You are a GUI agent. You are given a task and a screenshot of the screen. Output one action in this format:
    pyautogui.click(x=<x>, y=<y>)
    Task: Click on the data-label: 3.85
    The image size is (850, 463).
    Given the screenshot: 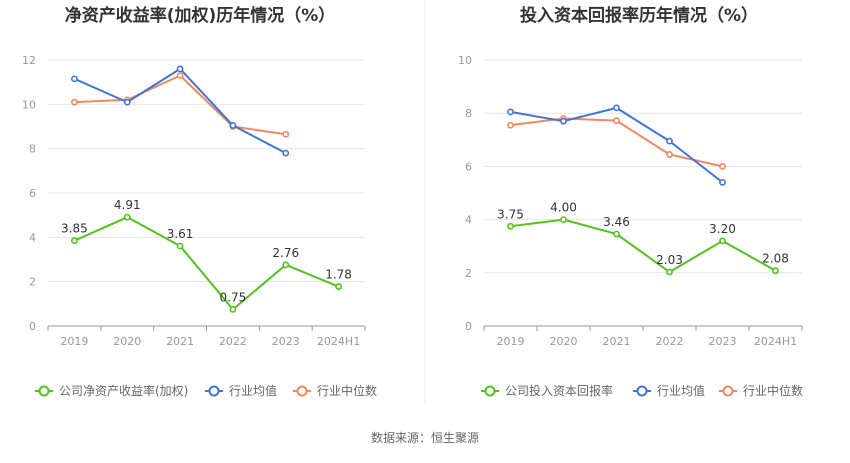 What is the action you would take?
    pyautogui.click(x=74, y=229)
    